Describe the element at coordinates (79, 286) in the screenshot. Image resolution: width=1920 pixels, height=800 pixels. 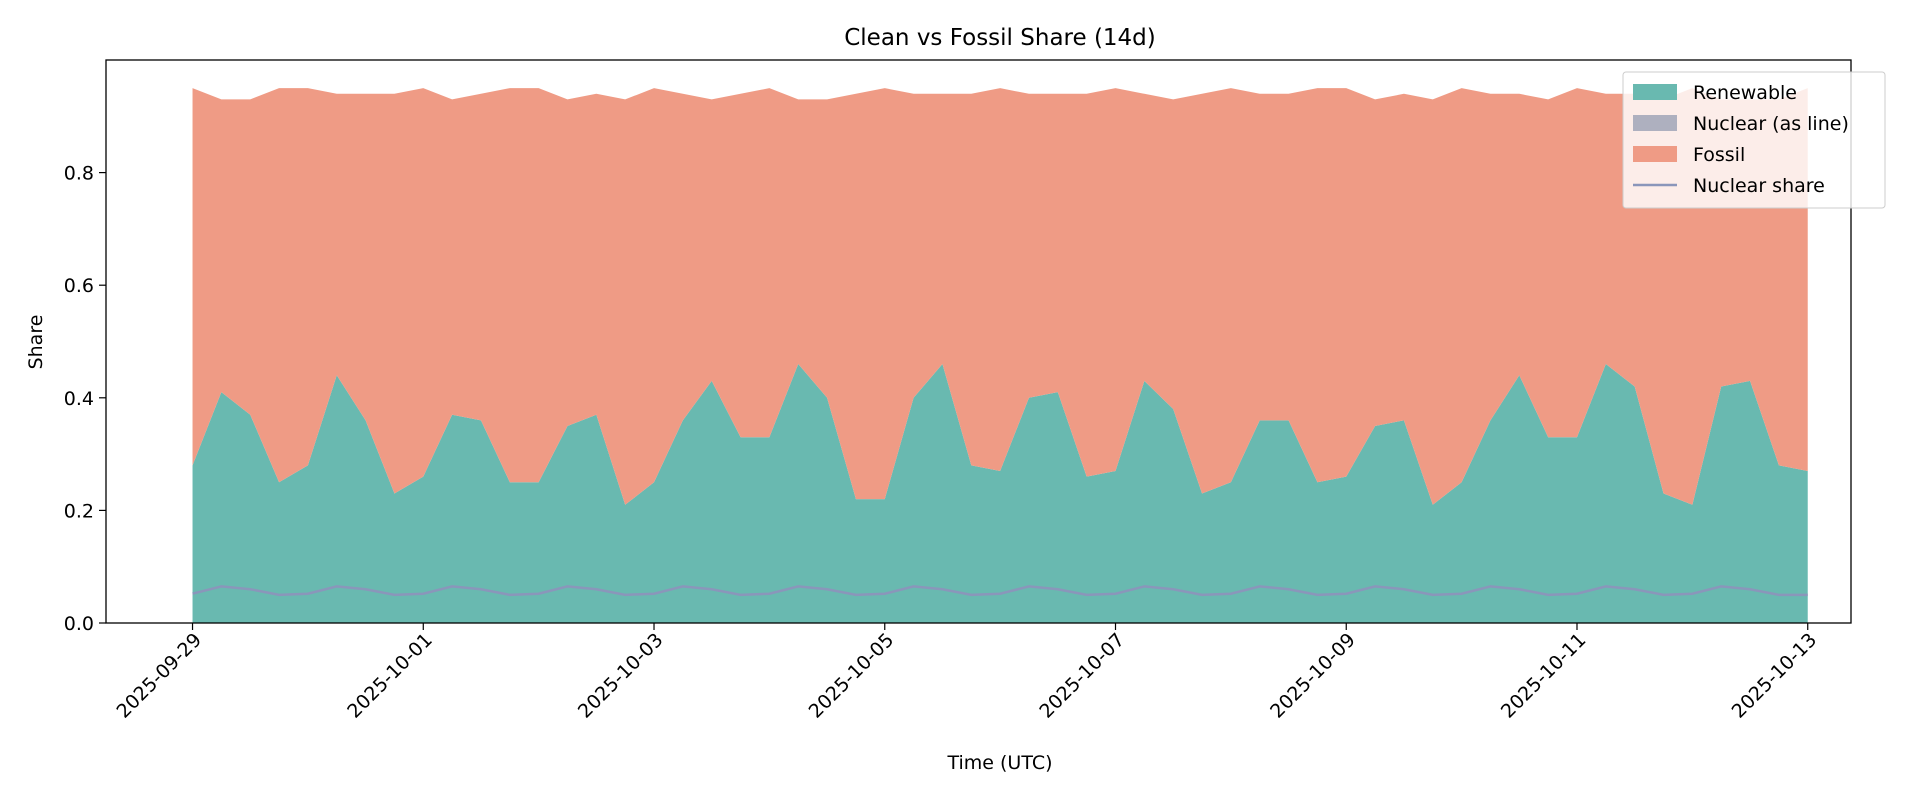
I see `y-tick-label: 0.6` at that location.